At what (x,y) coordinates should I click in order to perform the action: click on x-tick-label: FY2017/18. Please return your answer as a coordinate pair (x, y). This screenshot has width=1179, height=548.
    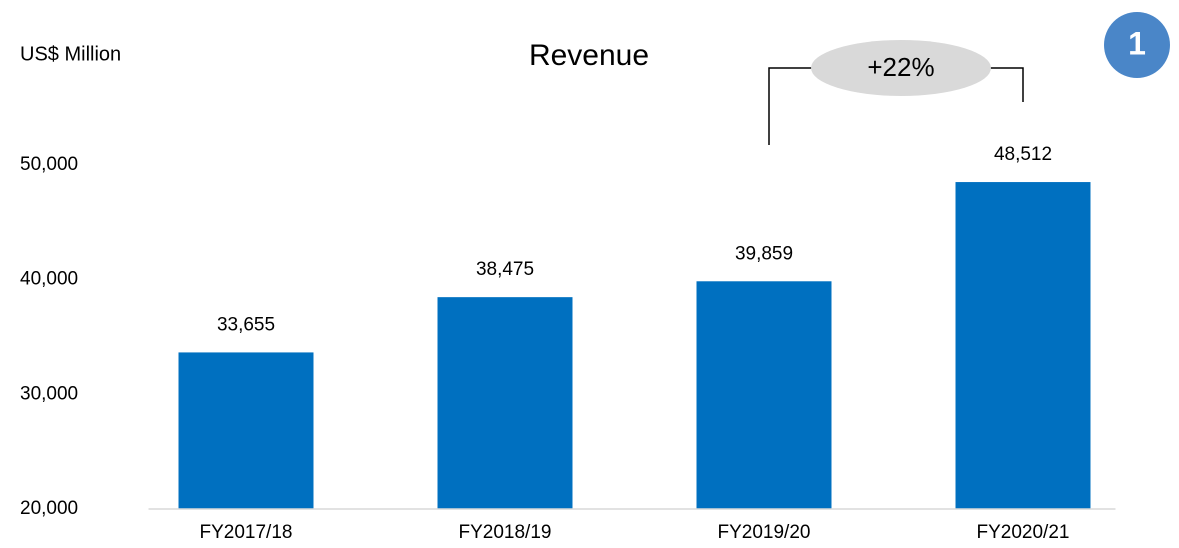
    Looking at the image, I should click on (246, 532).